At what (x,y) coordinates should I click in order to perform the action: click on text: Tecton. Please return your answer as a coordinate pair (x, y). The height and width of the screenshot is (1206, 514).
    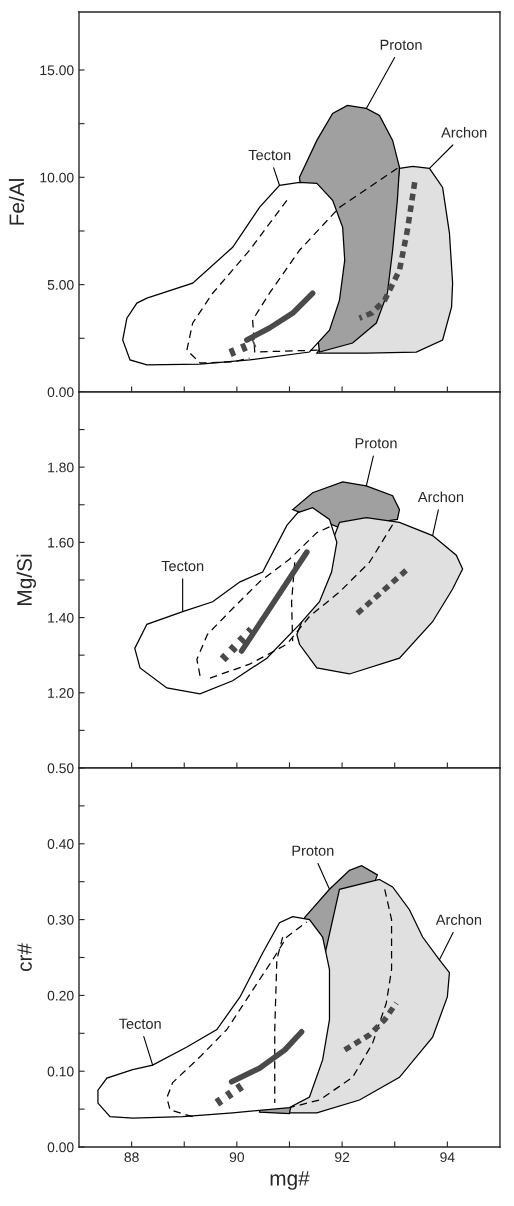
    Looking at the image, I should click on (182, 566).